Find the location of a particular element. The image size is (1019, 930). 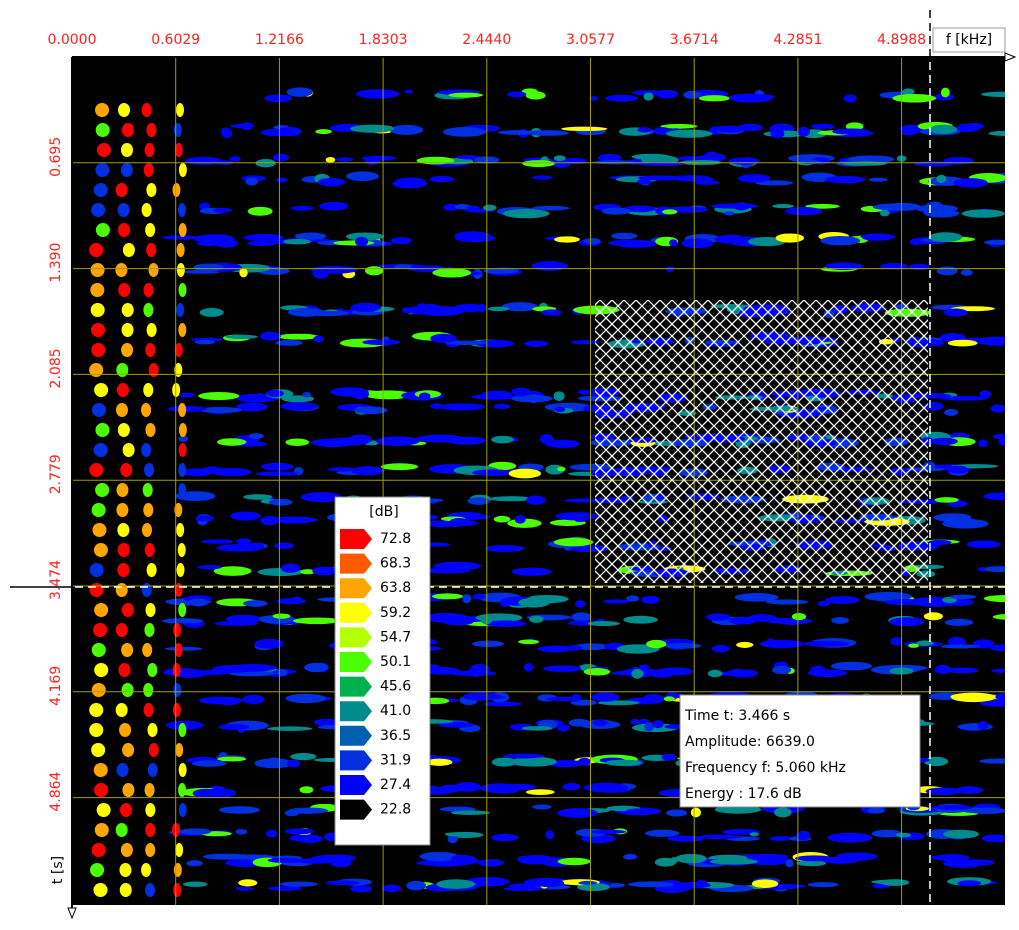

legend-label: 41.0 is located at coordinates (395, 711).